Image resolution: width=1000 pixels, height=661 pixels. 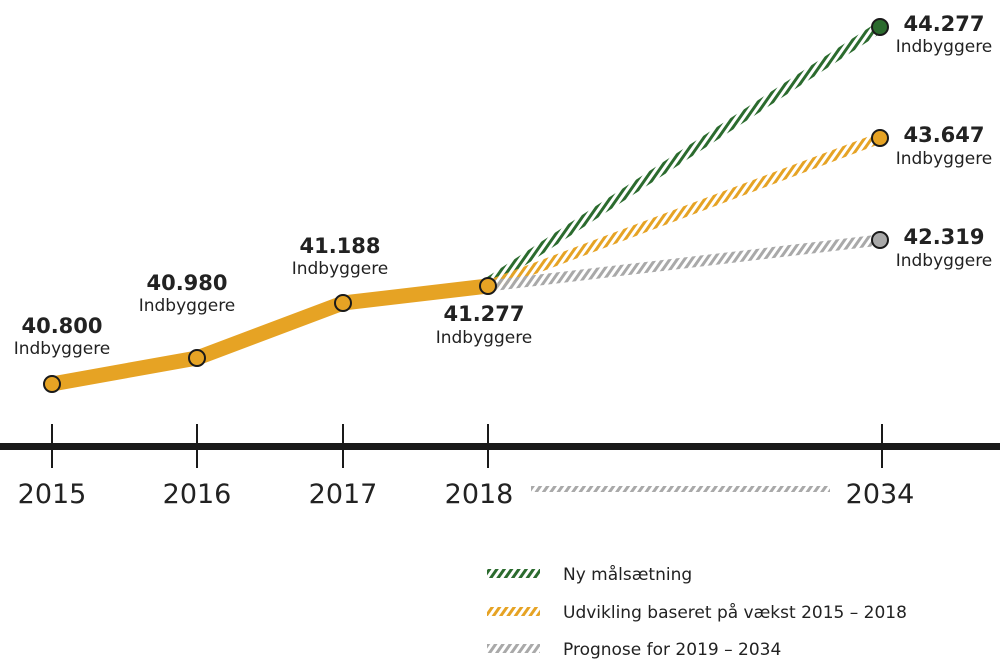 What do you see at coordinates (944, 159) in the screenshot?
I see `data-label-unit-2034-udvikling: Indbyggere` at bounding box center [944, 159].